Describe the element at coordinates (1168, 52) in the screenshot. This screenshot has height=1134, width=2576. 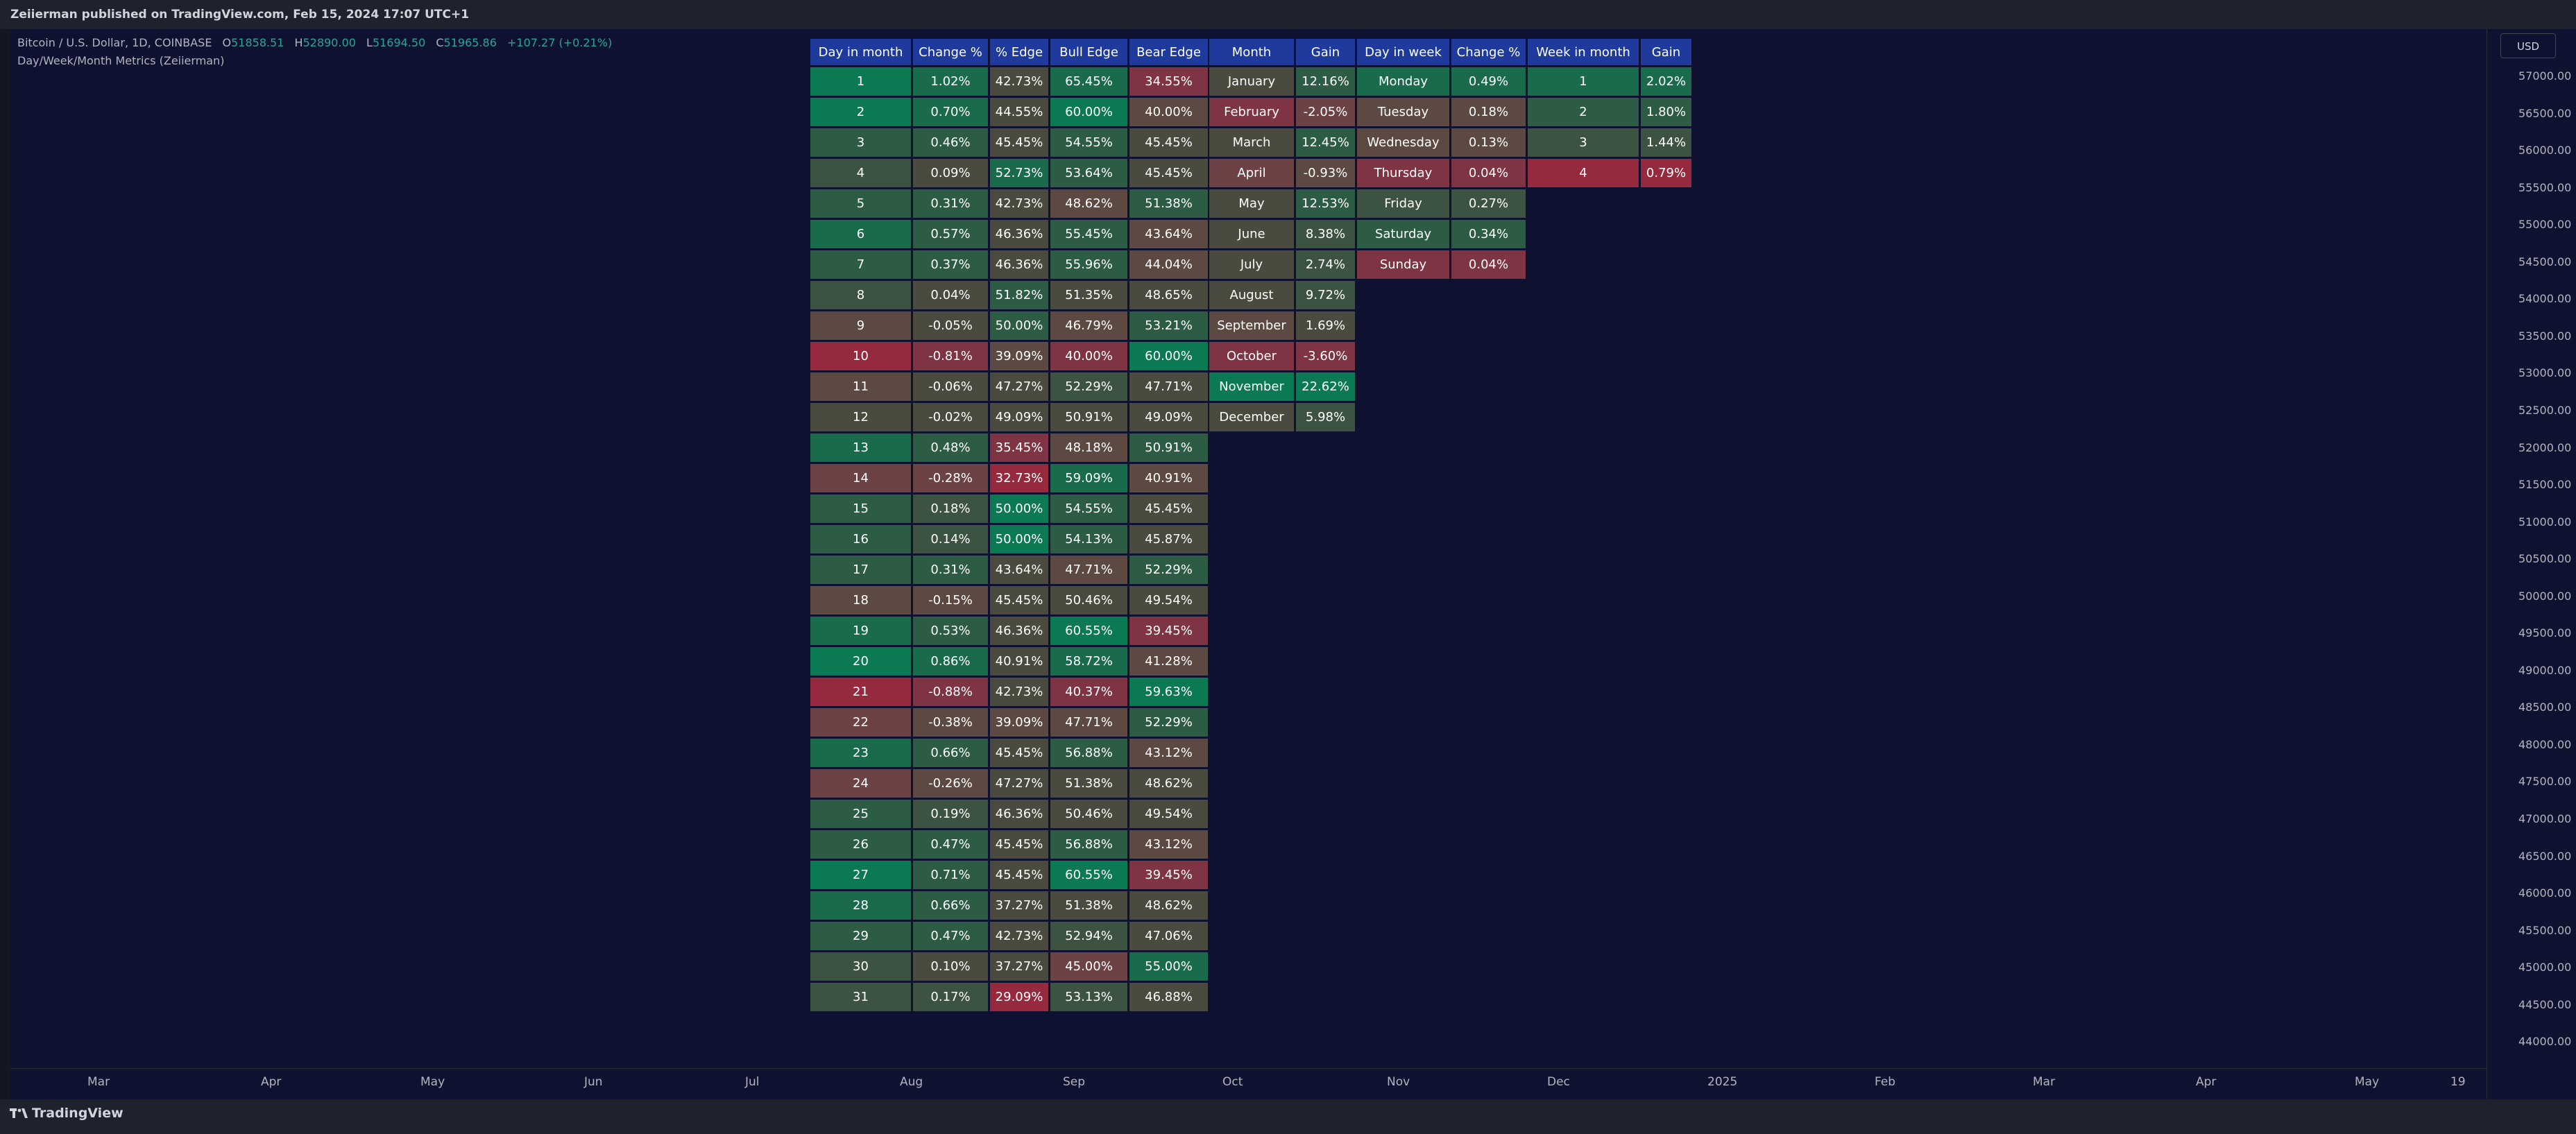
I see `column-header: Bear Edge` at that location.